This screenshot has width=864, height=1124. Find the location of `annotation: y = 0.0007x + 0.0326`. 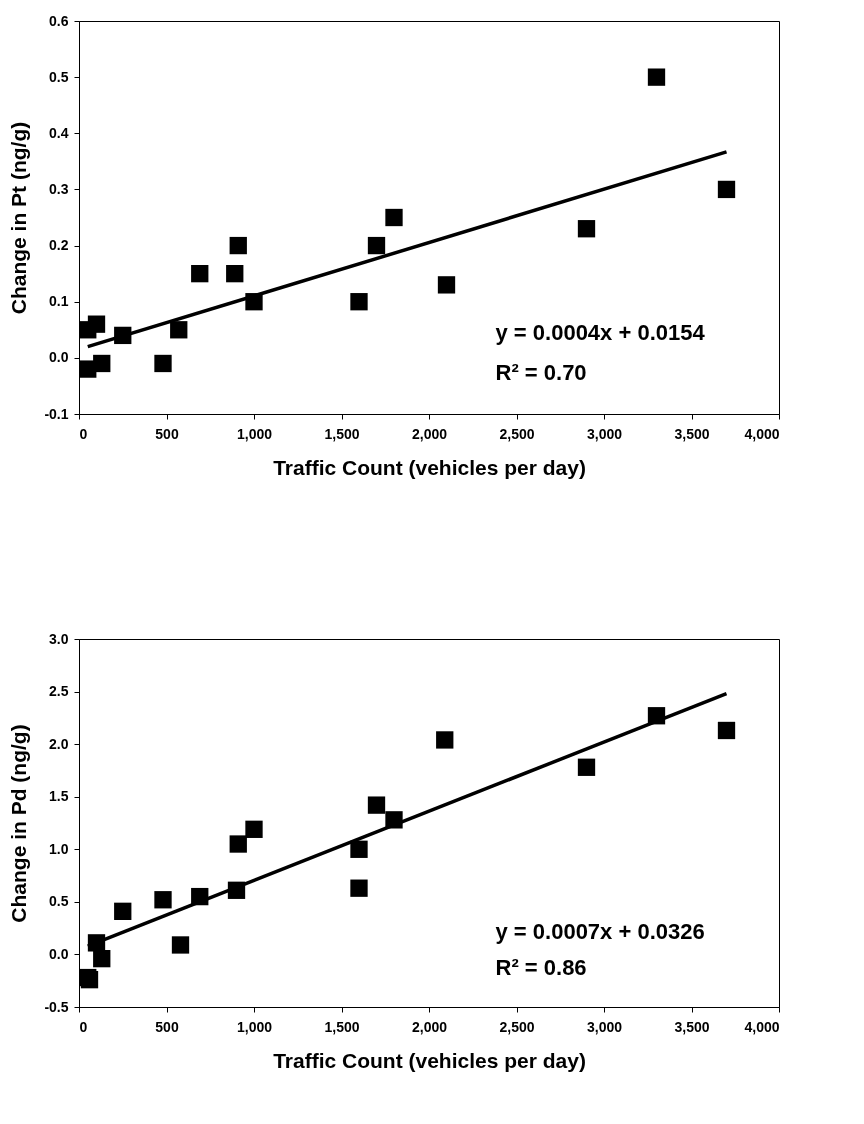

annotation: y = 0.0007x + 0.0326 is located at coordinates (600, 931).